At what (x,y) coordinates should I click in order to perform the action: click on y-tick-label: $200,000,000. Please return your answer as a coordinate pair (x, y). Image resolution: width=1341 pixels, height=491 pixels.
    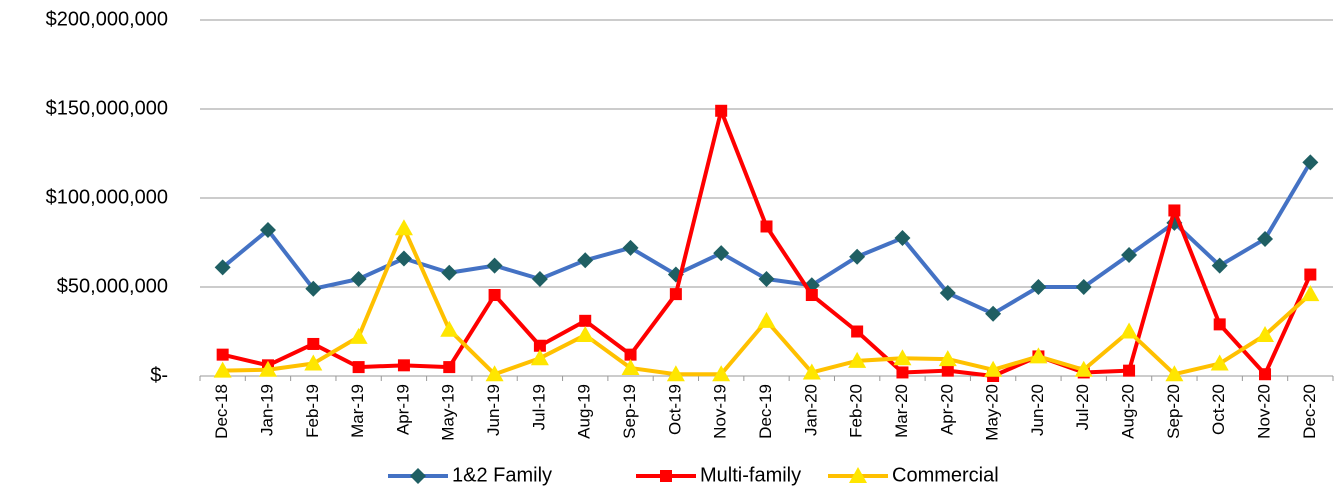
    Looking at the image, I should click on (107, 19).